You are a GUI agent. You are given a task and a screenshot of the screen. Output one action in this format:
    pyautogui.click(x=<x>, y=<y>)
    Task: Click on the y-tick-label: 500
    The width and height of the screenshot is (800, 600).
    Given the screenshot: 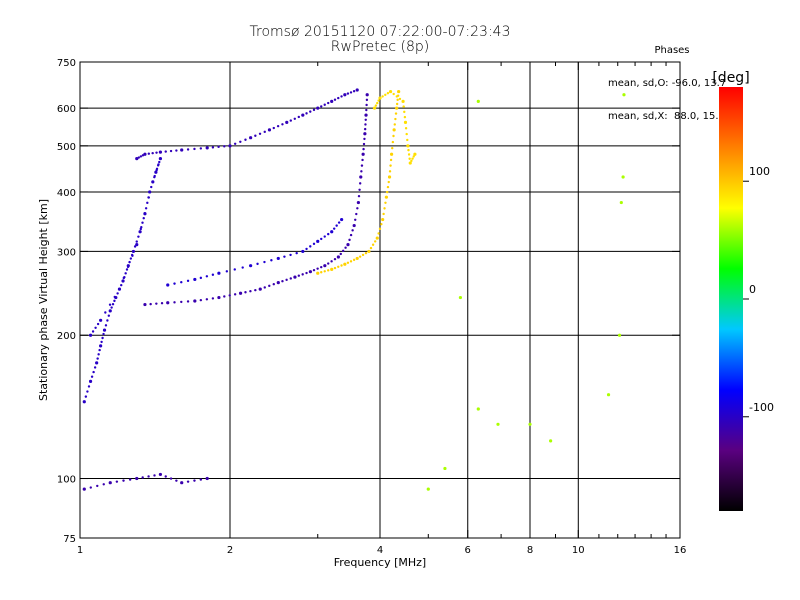 What is the action you would take?
    pyautogui.click(x=66, y=147)
    